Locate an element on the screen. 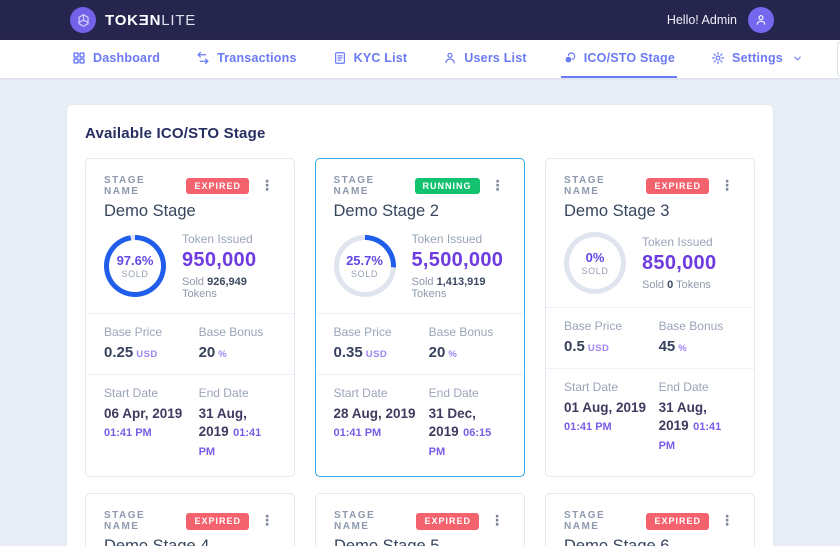  end-date-block: End Date 31 Aug, 2019 01:41 PM is located at coordinates (697, 417).